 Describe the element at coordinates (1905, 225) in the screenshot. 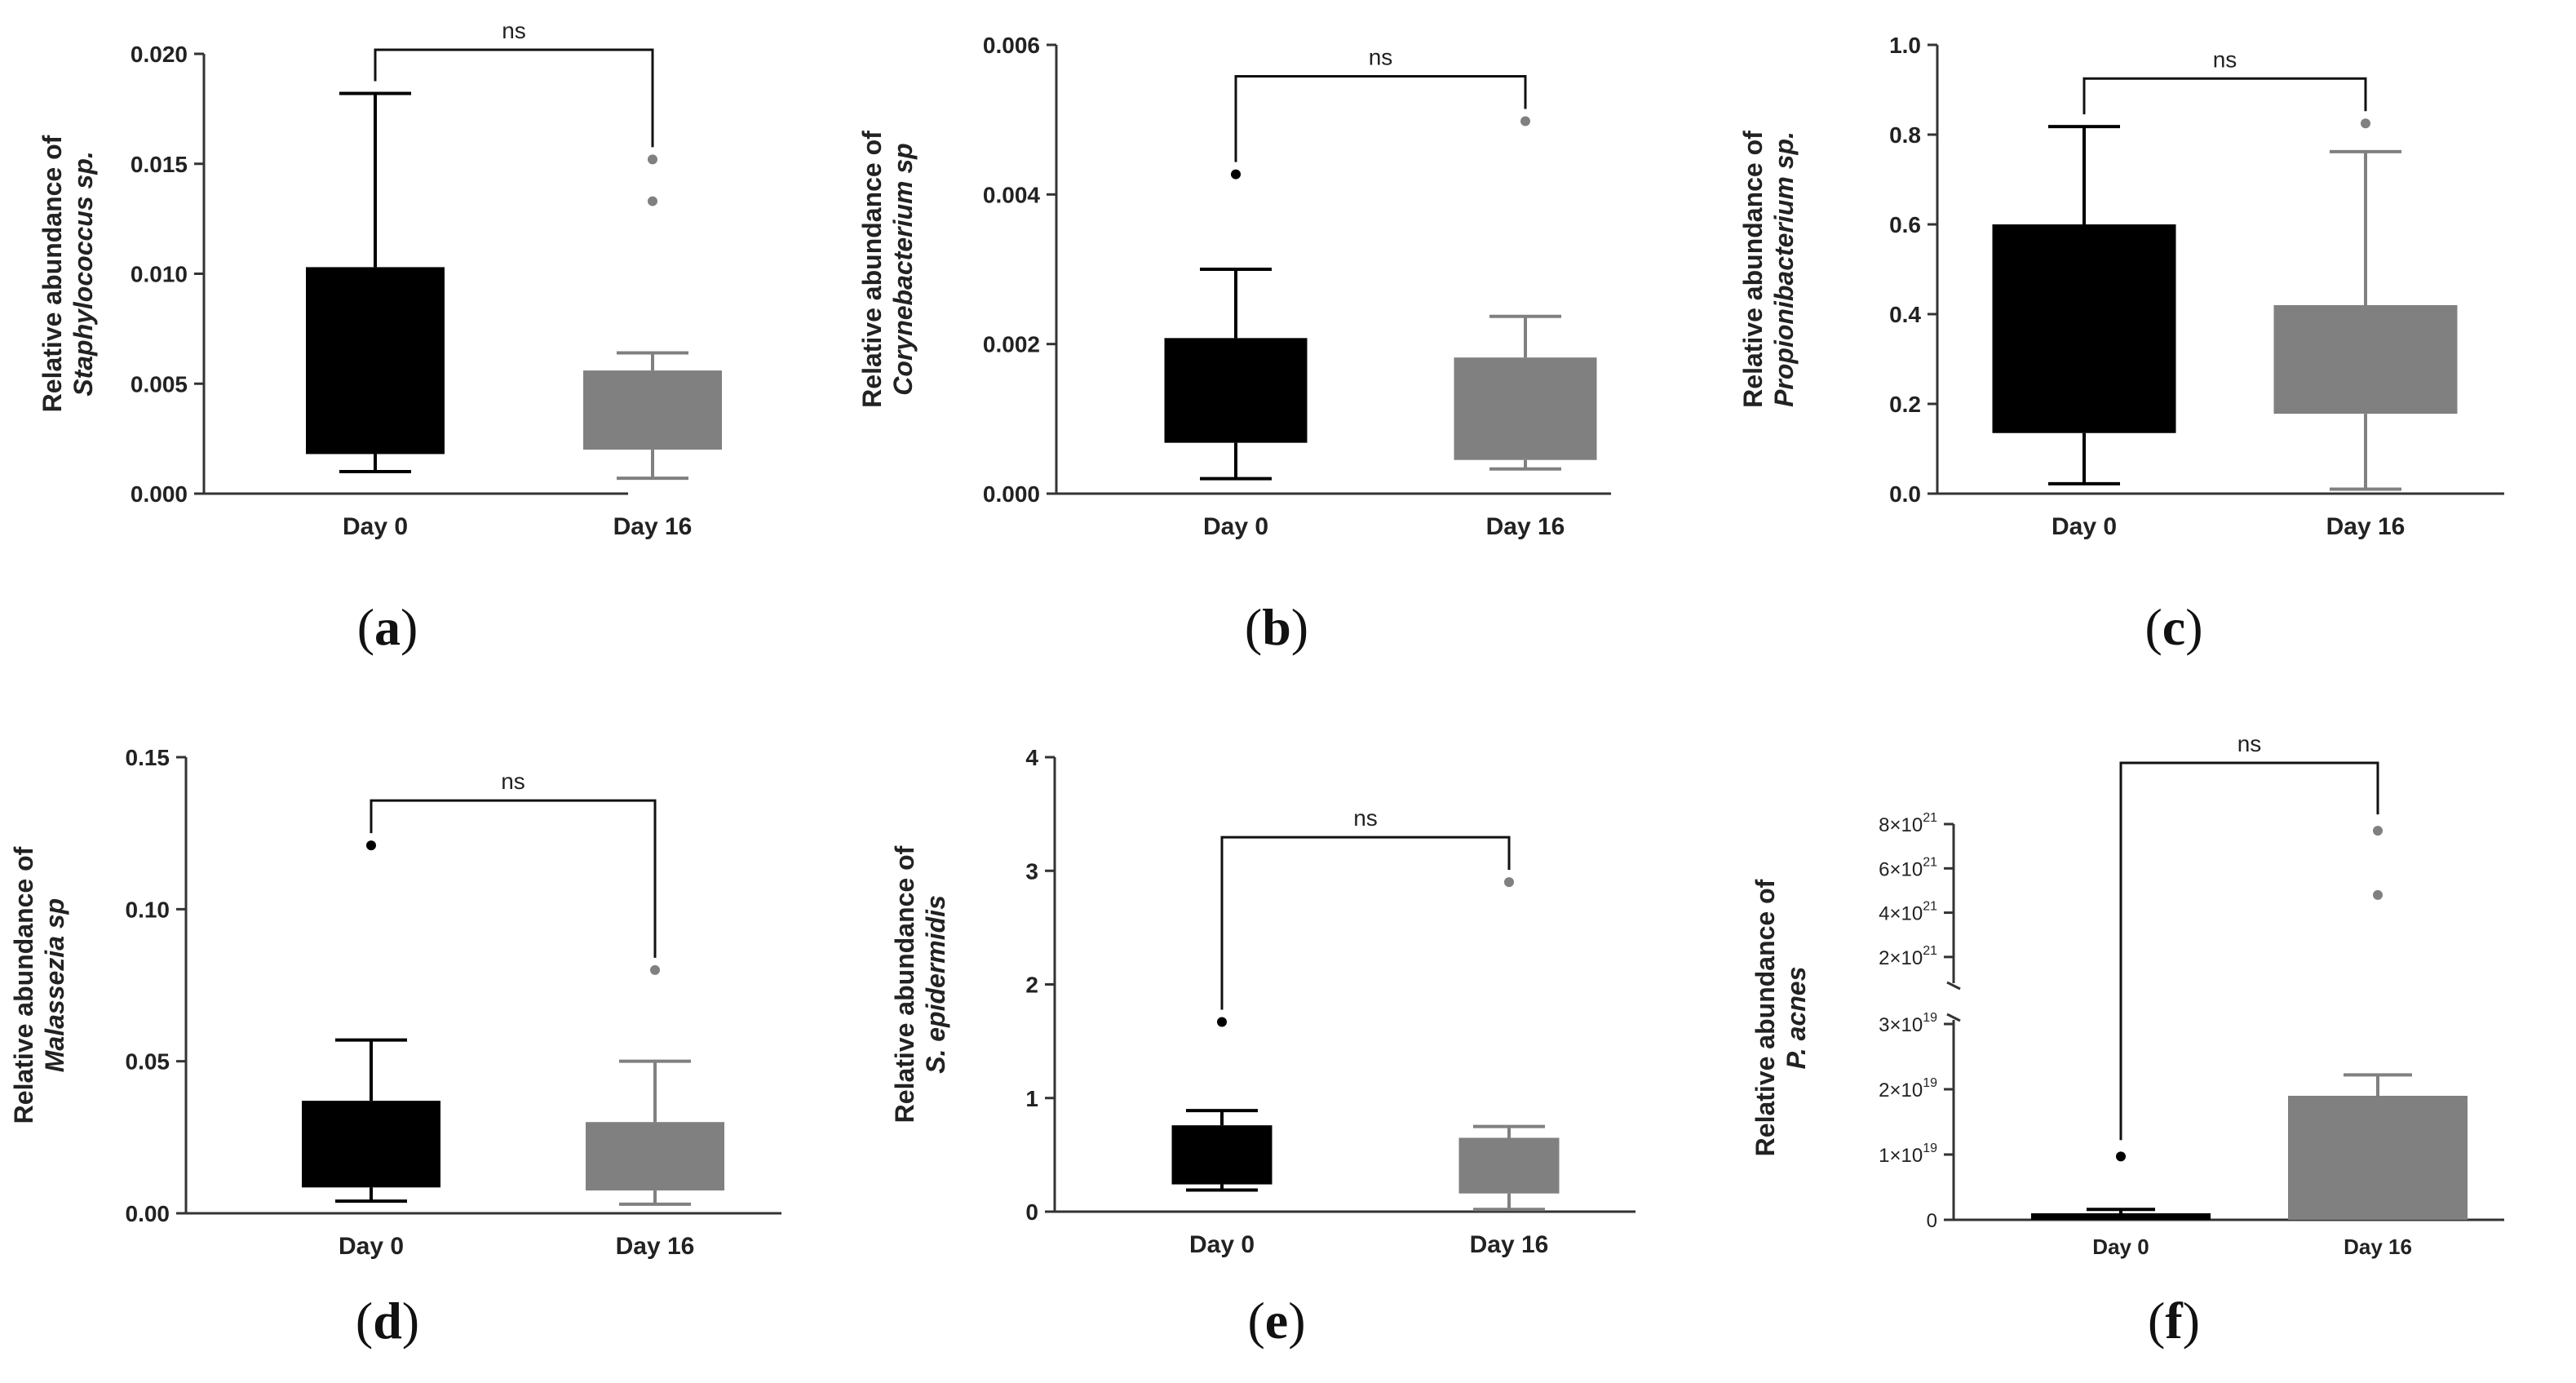

I see `y-tick-label: 0.6` at that location.